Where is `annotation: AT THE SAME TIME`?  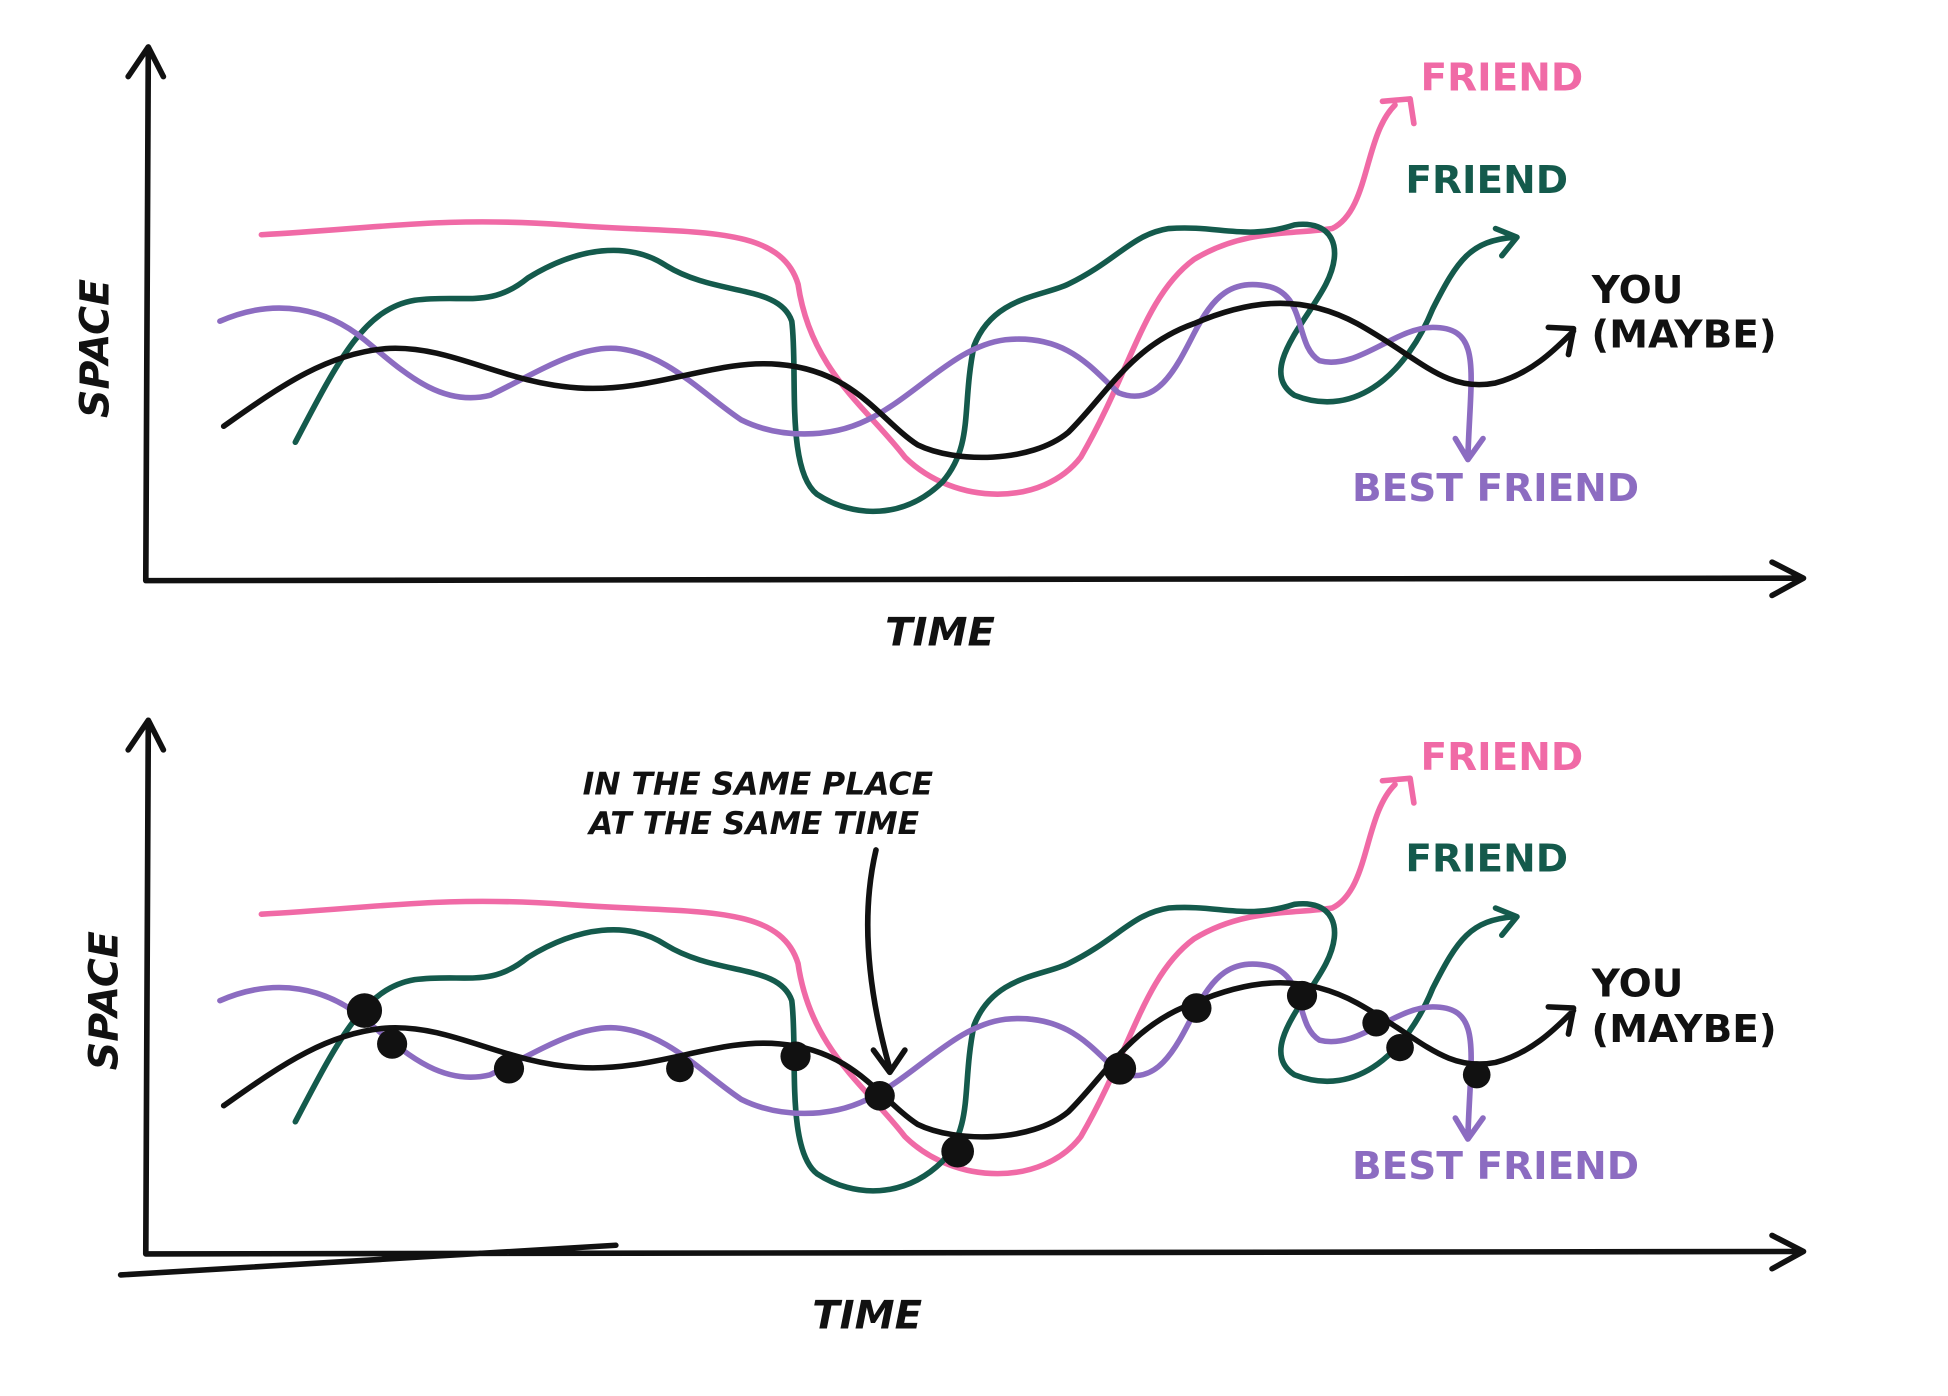
annotation: AT THE SAME TIME is located at coordinates (752, 824).